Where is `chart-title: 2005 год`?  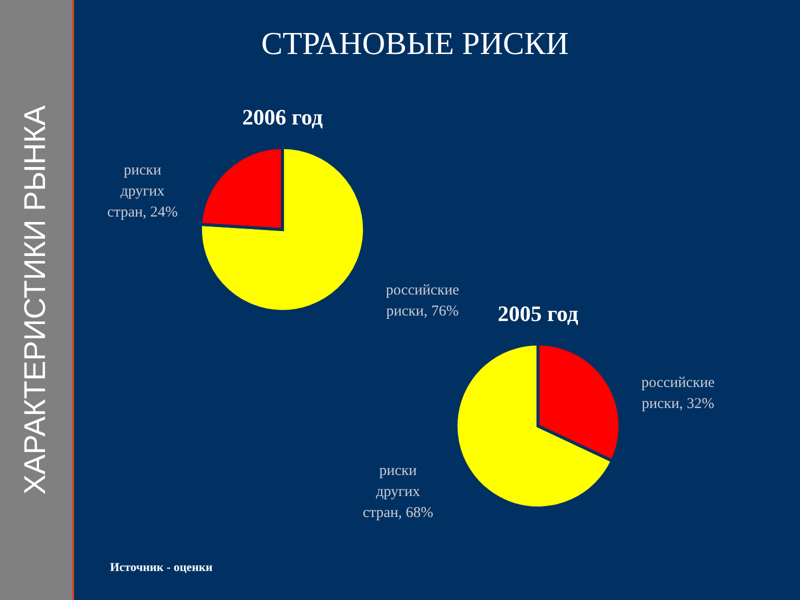 chart-title: 2005 год is located at coordinates (538, 313).